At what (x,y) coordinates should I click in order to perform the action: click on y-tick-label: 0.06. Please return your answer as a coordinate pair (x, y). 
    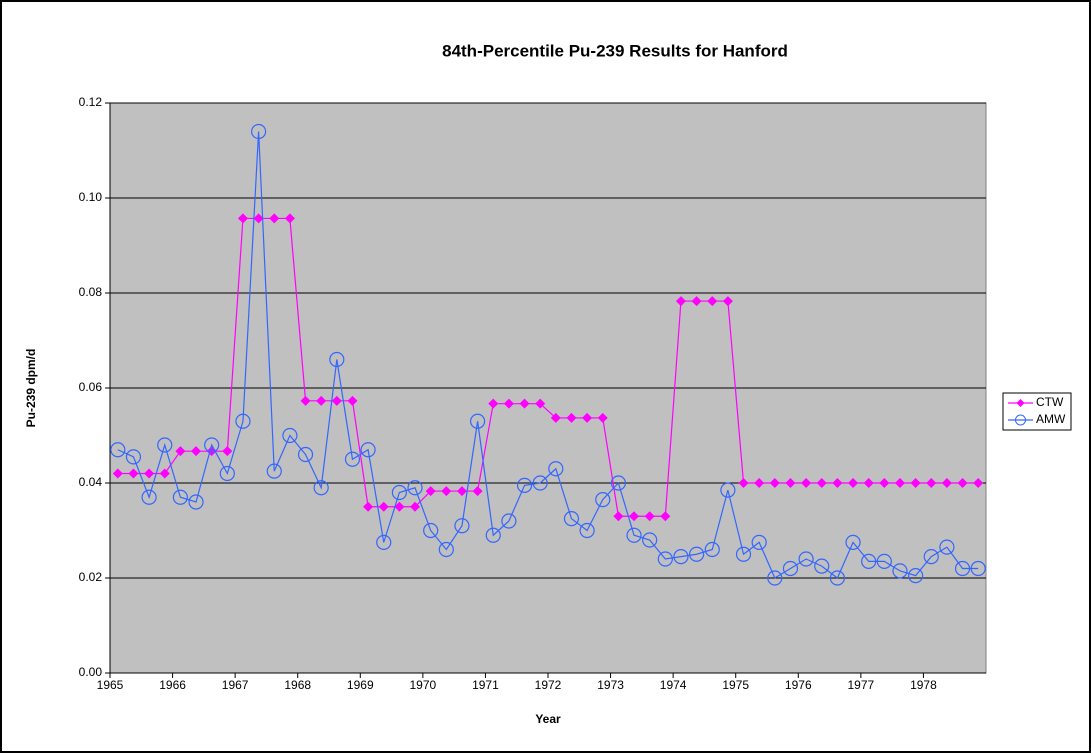
    Looking at the image, I should click on (91, 387).